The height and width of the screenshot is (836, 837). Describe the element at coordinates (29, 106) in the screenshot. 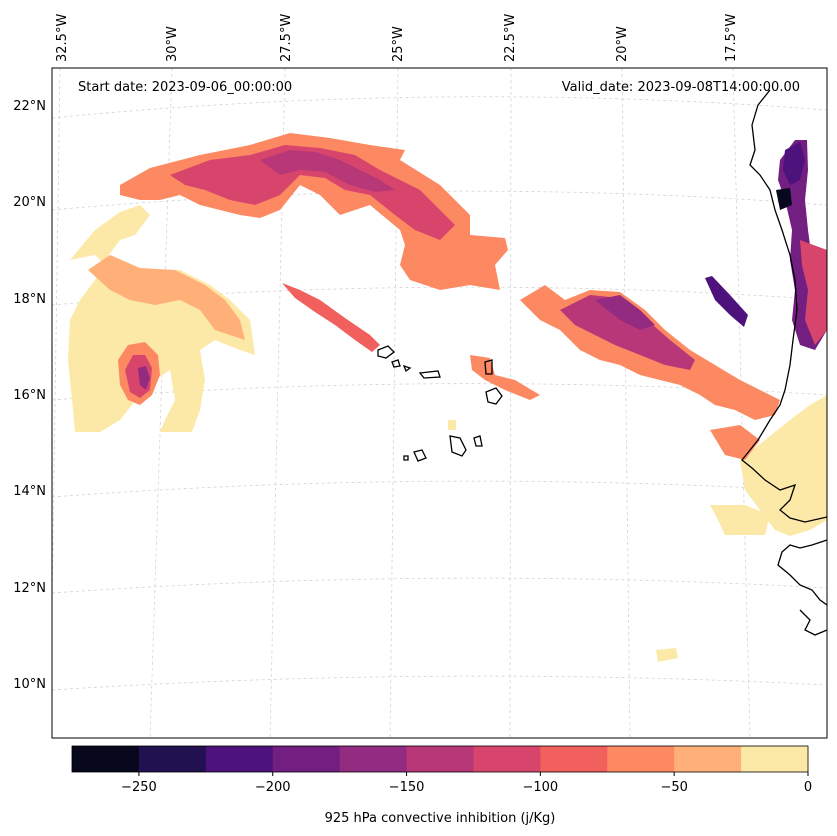

I see `lat-label-22n: 22°N` at that location.